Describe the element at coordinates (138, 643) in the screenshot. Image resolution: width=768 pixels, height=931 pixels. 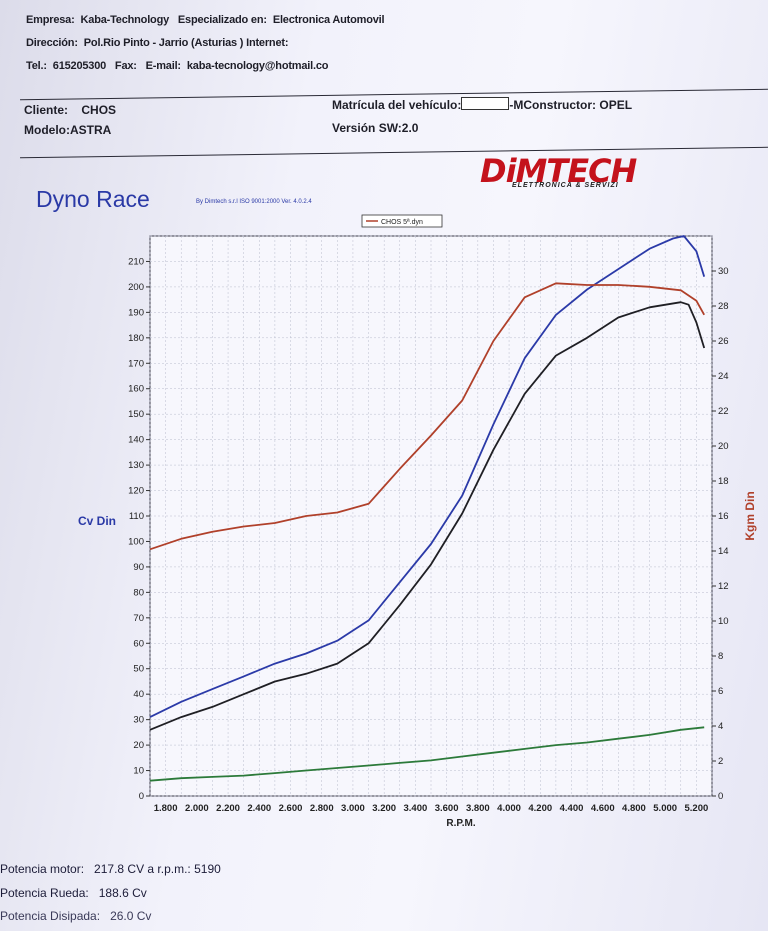
I see `y-left-tick-label: 60` at that location.